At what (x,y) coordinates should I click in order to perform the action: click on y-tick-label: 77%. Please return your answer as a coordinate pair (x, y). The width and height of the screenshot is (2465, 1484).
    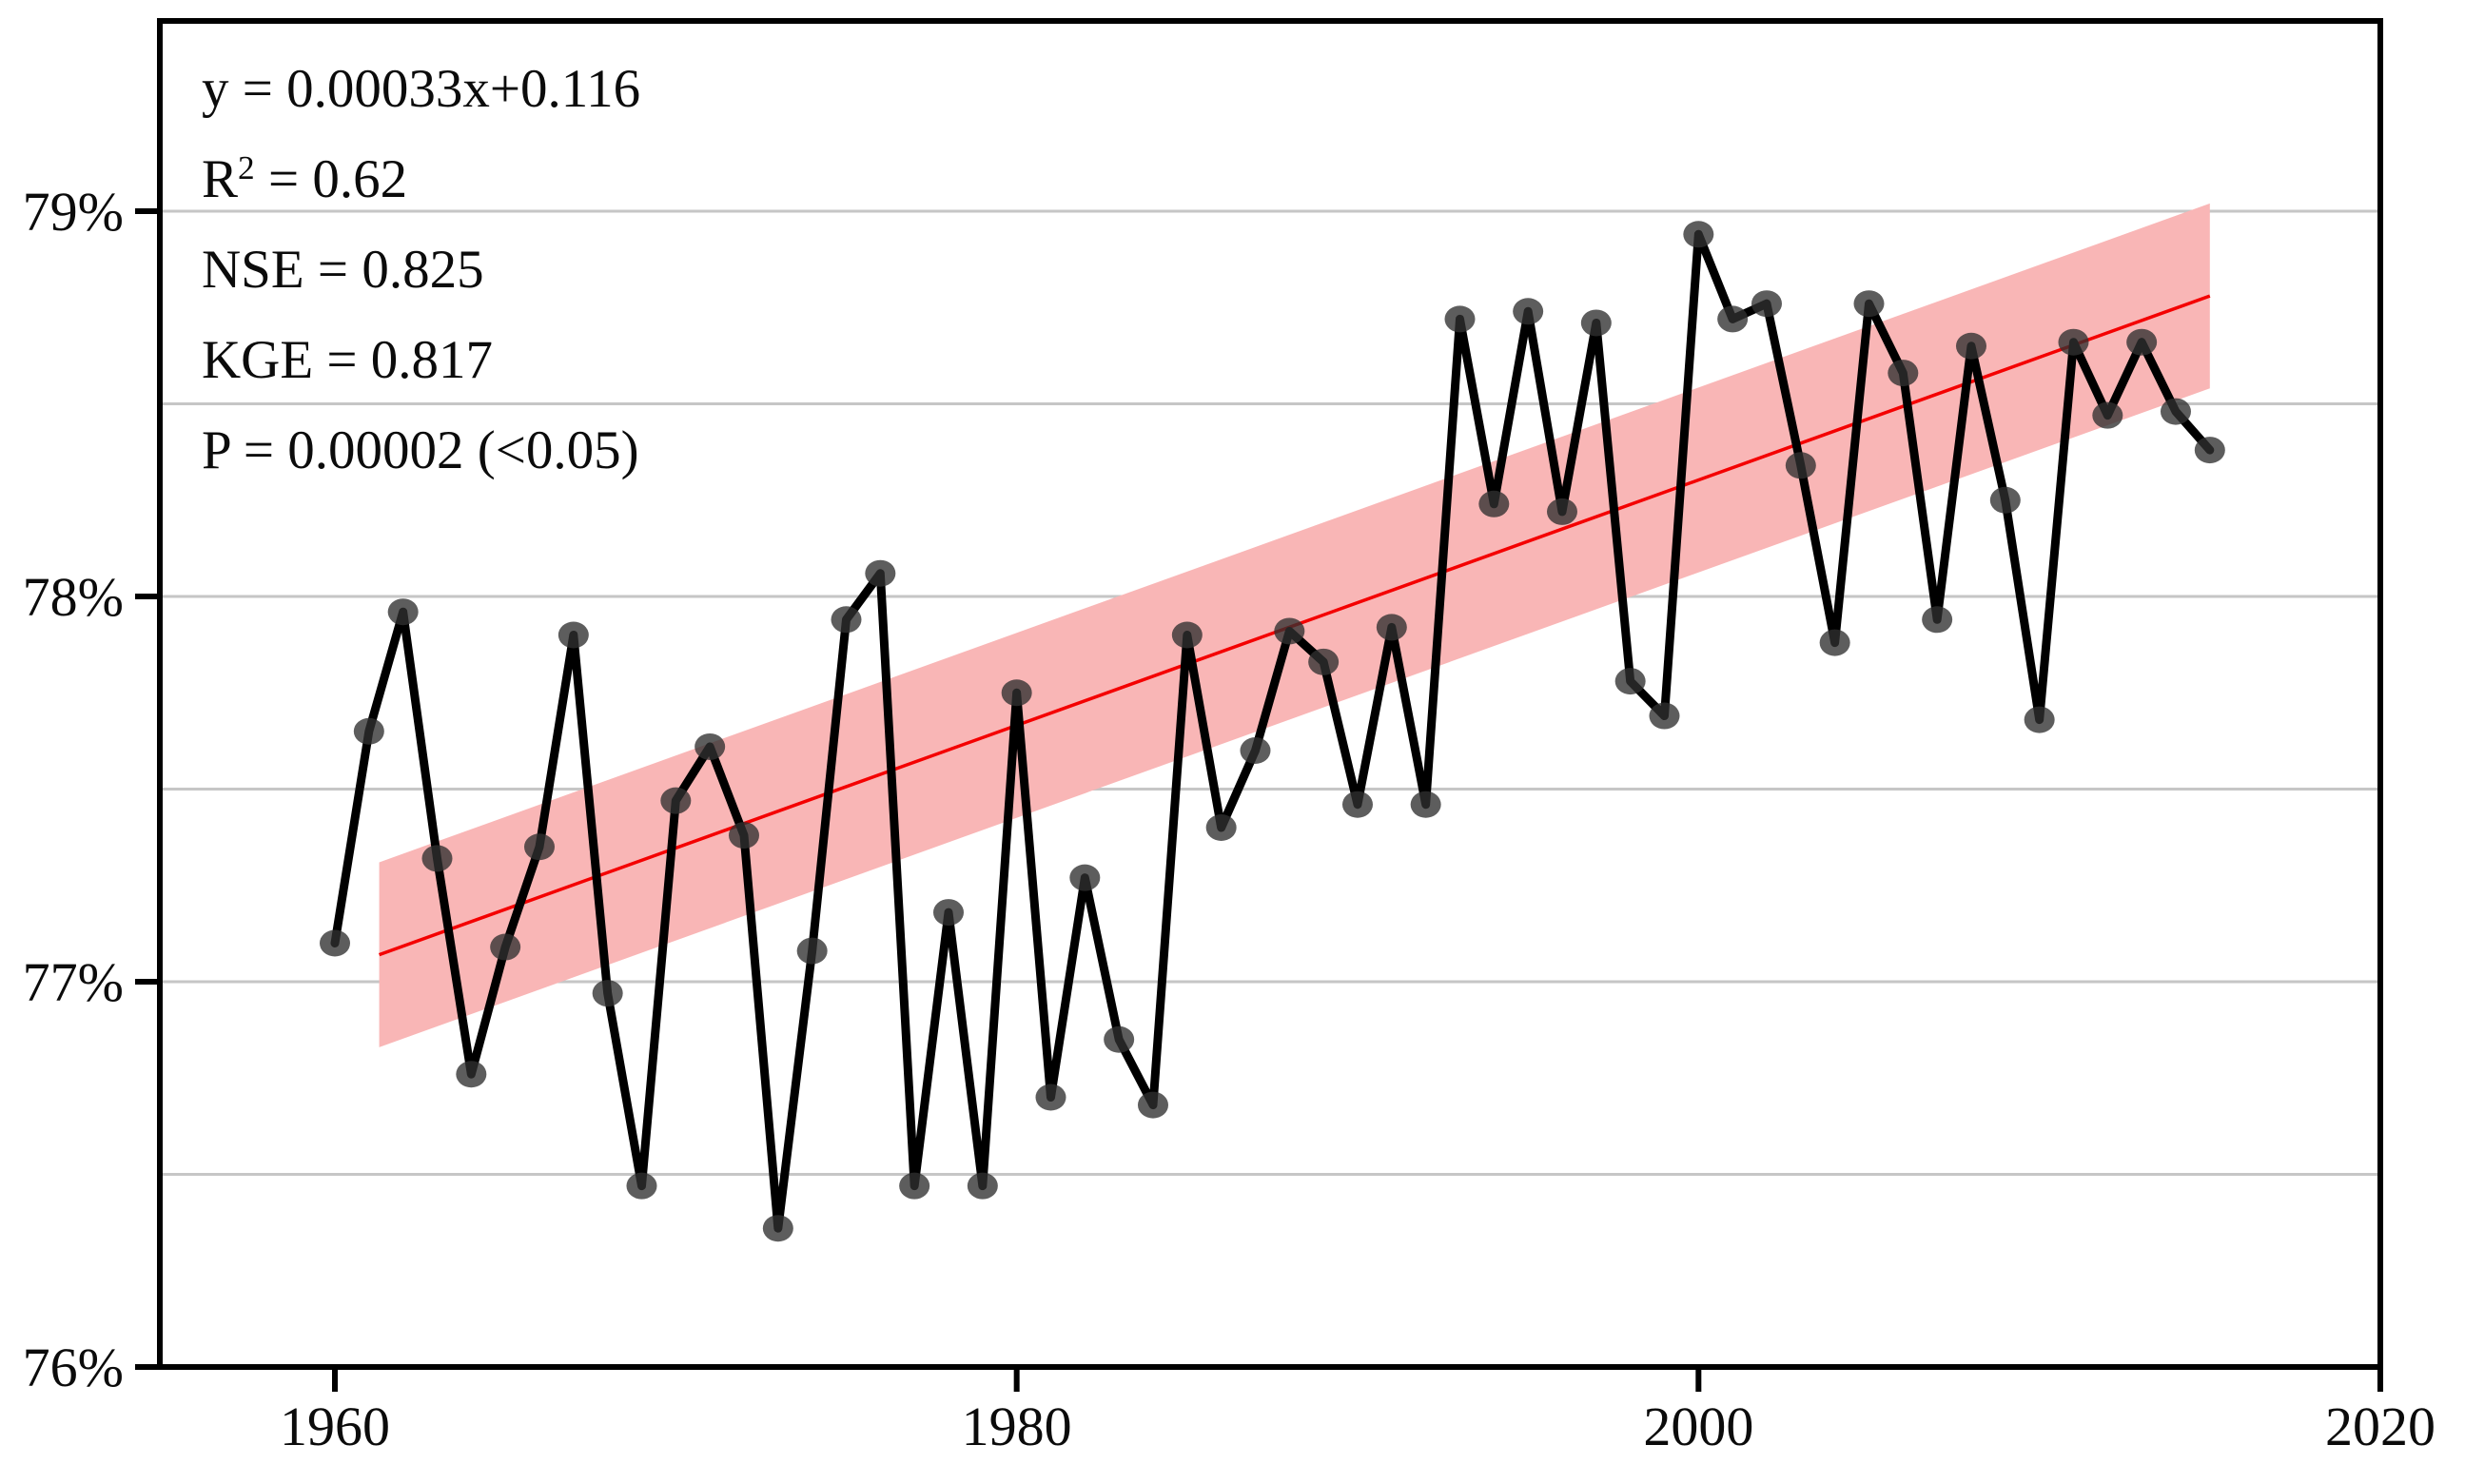
    Looking at the image, I should click on (73, 982).